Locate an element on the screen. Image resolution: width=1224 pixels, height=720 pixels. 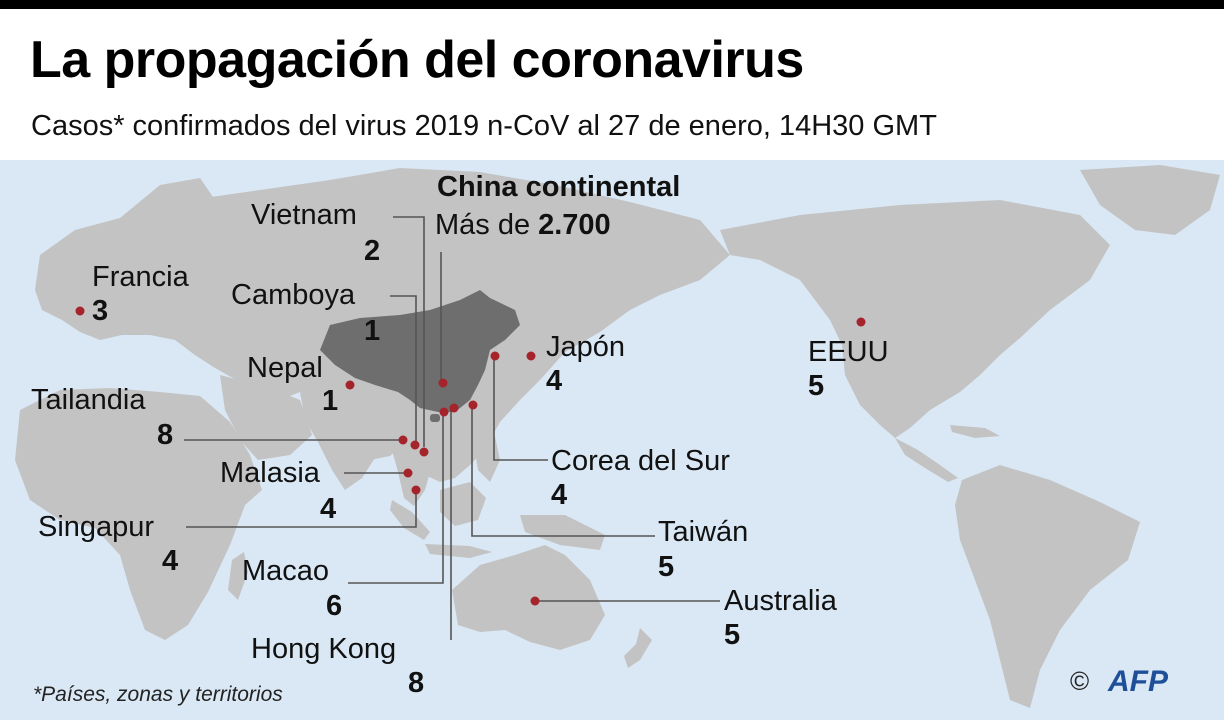
footnote: *Países, zonas y territorios is located at coordinates (158, 694).